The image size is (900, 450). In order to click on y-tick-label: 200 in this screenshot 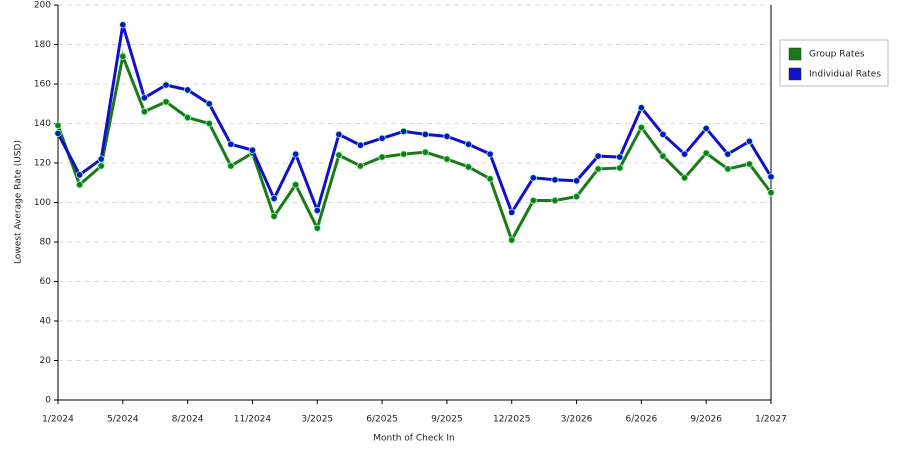, I will do `click(42, 6)`.